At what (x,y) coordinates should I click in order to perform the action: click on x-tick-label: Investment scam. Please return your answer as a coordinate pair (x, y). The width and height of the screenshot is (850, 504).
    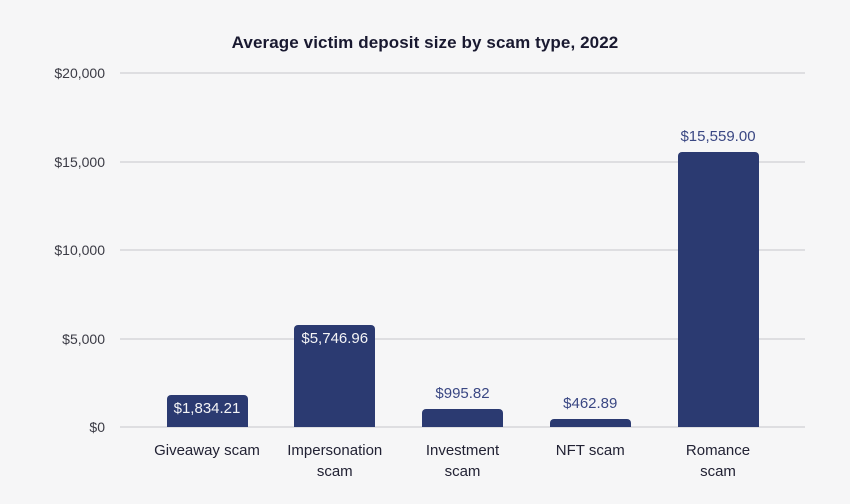
    Looking at the image, I should click on (463, 461).